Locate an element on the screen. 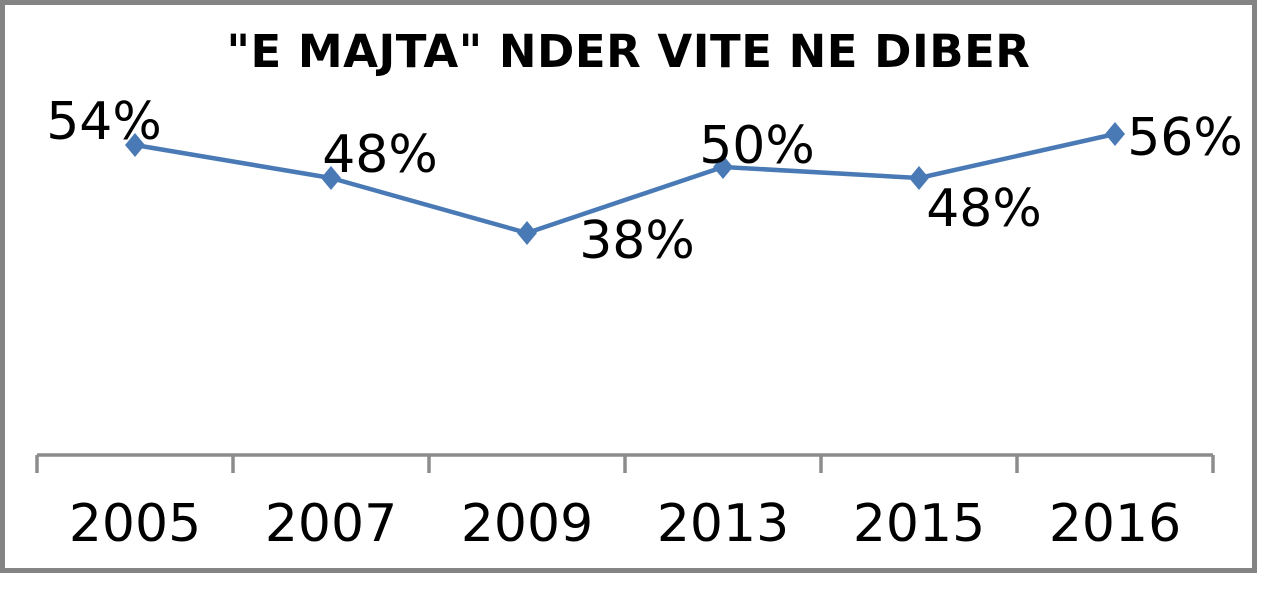 This screenshot has height=591, width=1269. data-point-label: 54% is located at coordinates (104, 122).